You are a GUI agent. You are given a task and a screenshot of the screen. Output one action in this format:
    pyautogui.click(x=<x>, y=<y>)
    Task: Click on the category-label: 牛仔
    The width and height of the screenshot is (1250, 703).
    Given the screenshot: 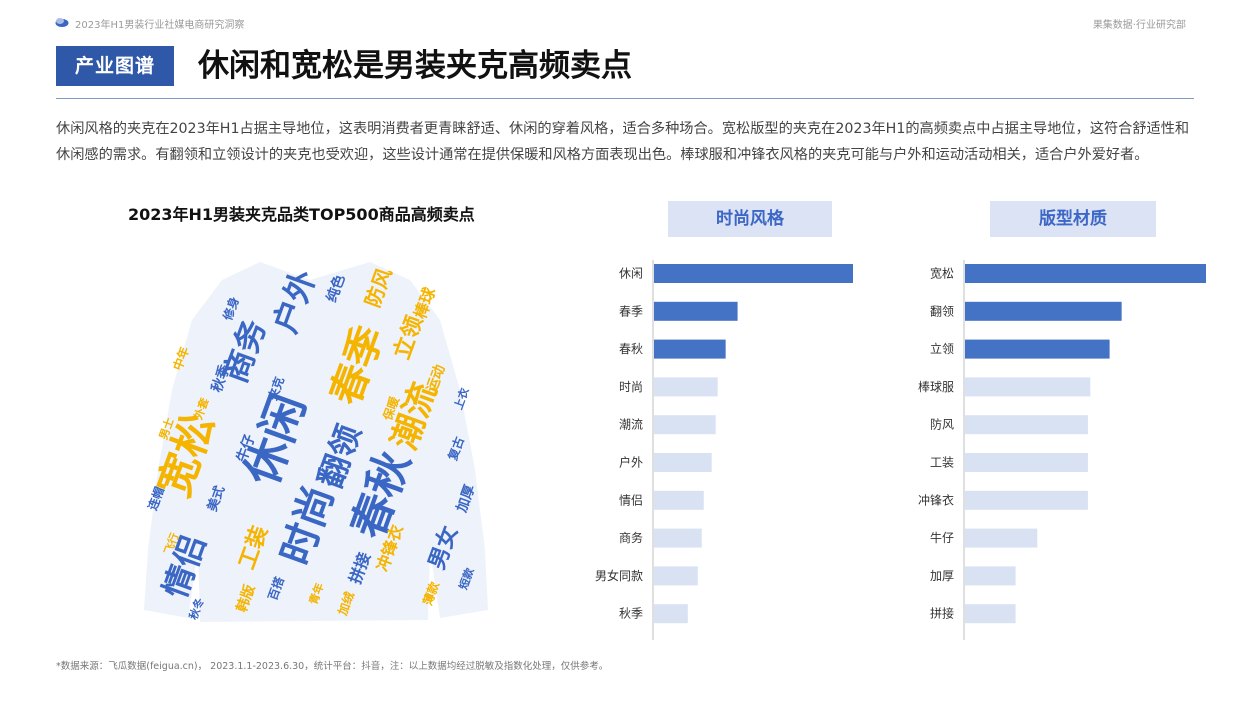 What is the action you would take?
    pyautogui.click(x=942, y=537)
    